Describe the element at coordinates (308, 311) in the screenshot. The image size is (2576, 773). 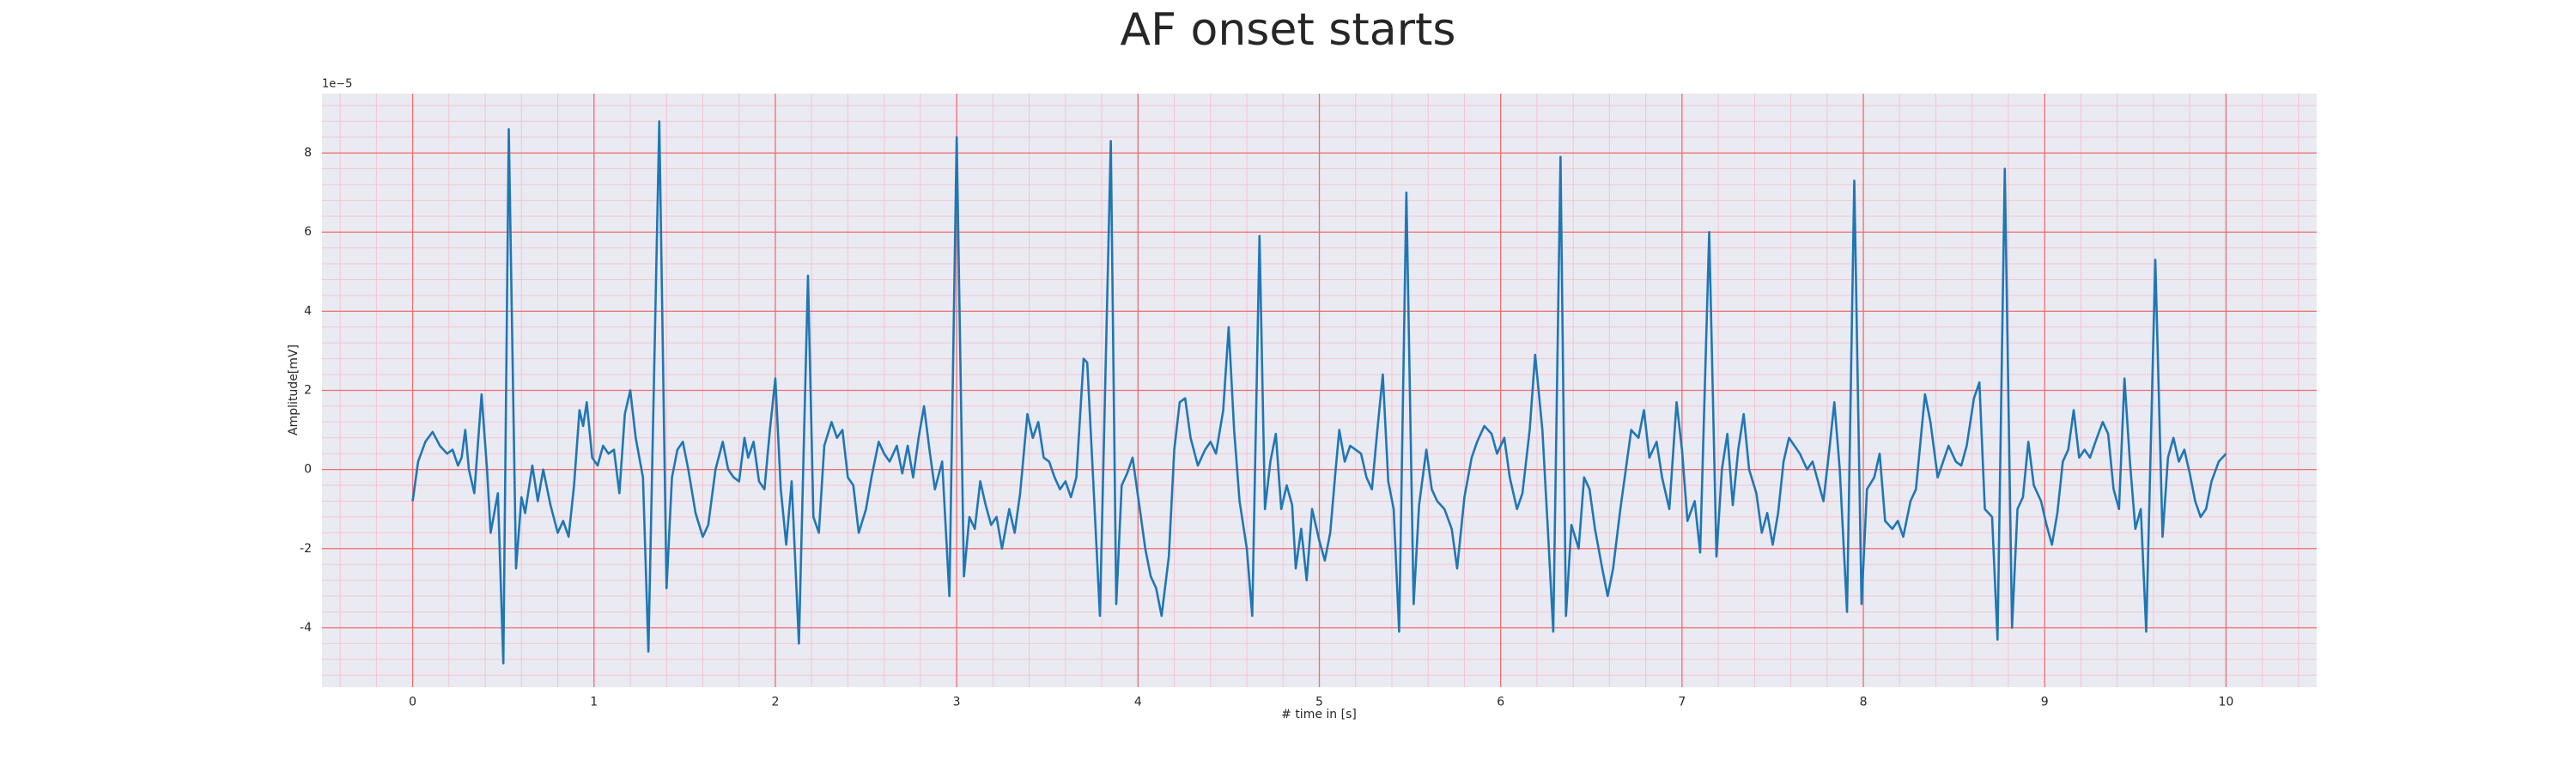
I see `y-tick-label: 4` at that location.